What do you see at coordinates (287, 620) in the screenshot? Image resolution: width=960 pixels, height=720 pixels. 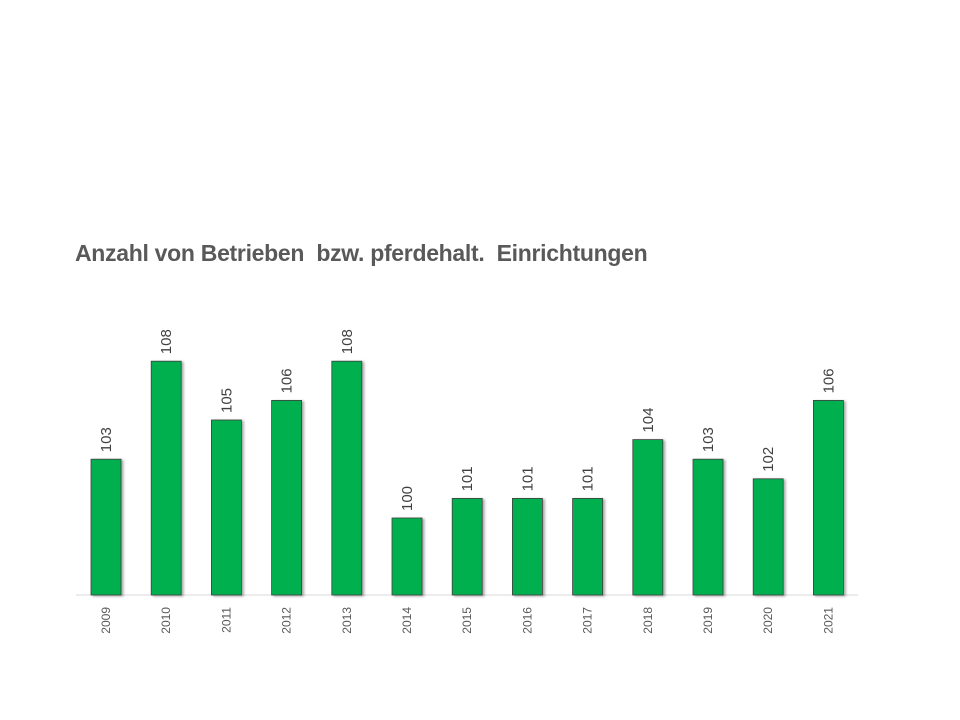 I see `tick-label-2012: 2012` at bounding box center [287, 620].